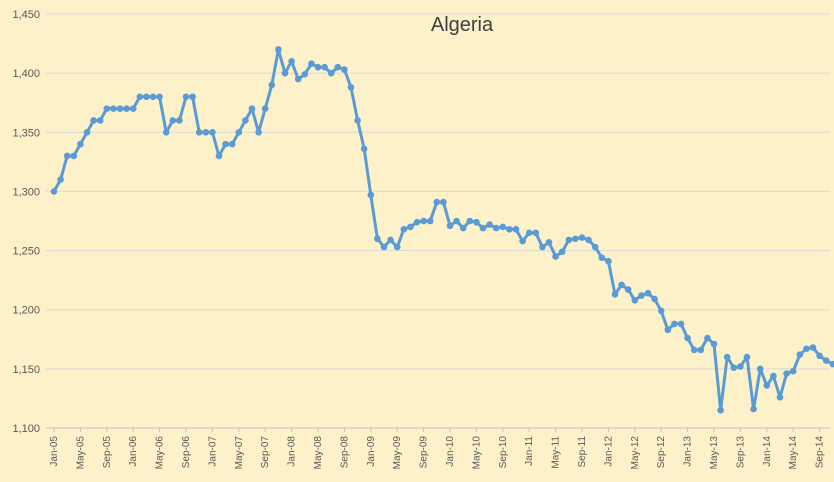 The height and width of the screenshot is (482, 834). I want to click on x-tick-label: May-07, so click(239, 453).